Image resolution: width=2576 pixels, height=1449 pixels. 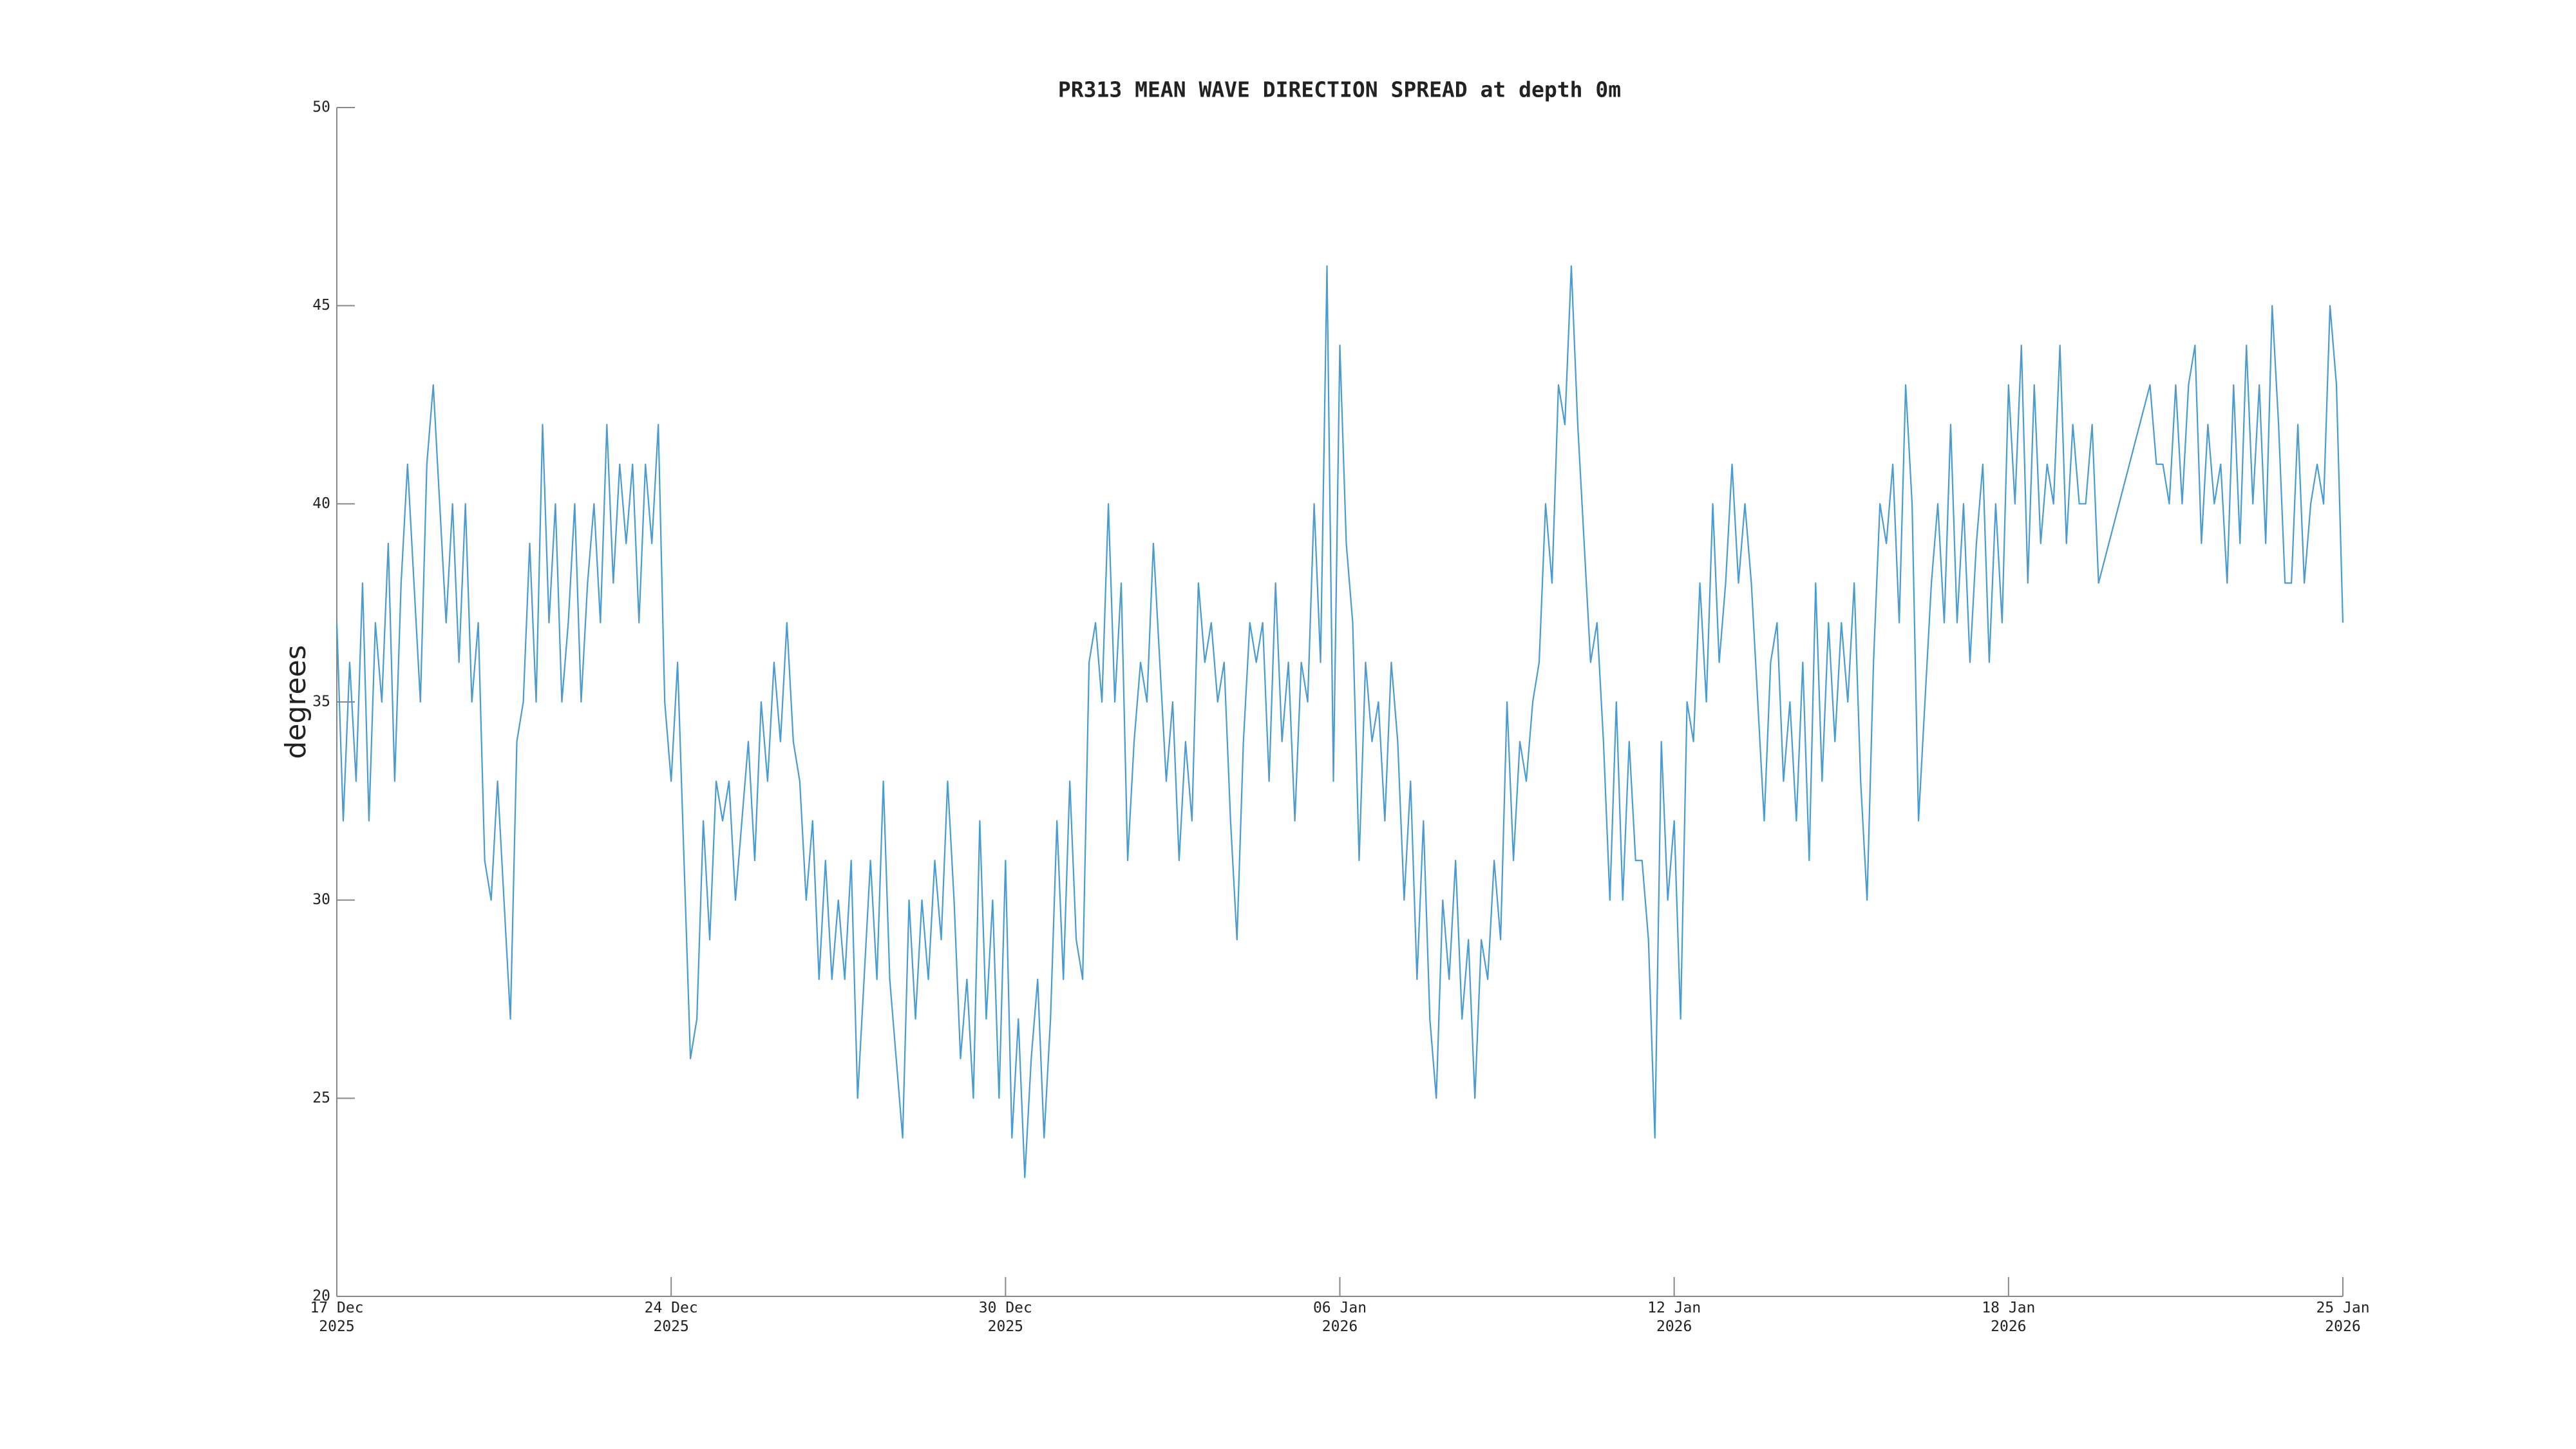 I want to click on y-tick-label: 30, so click(x=321, y=900).